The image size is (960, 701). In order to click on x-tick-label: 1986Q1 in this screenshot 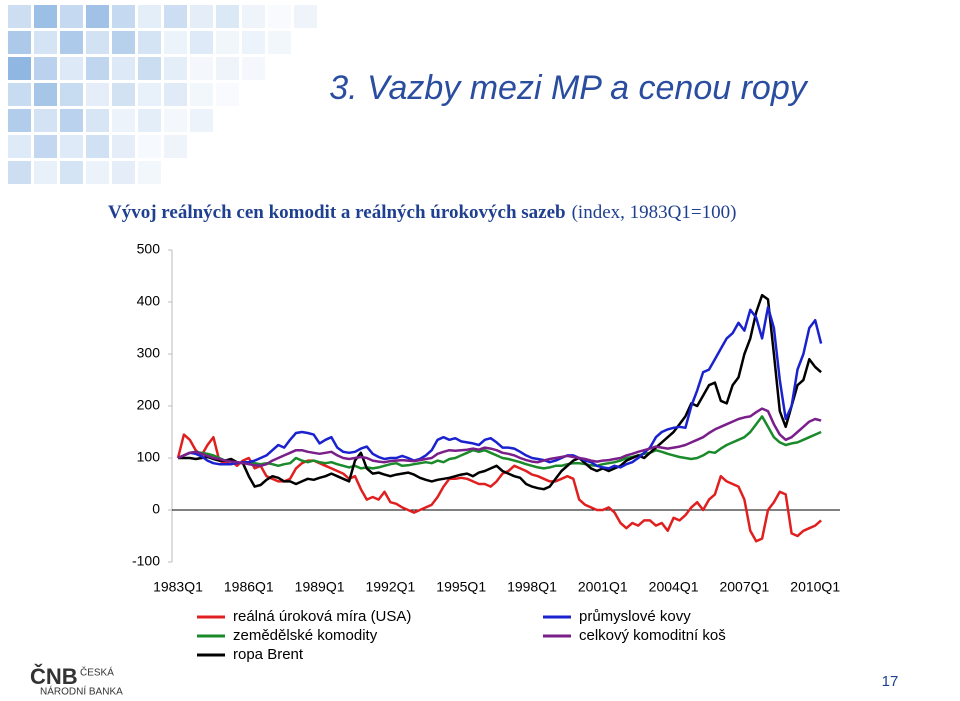, I will do `click(249, 587)`.